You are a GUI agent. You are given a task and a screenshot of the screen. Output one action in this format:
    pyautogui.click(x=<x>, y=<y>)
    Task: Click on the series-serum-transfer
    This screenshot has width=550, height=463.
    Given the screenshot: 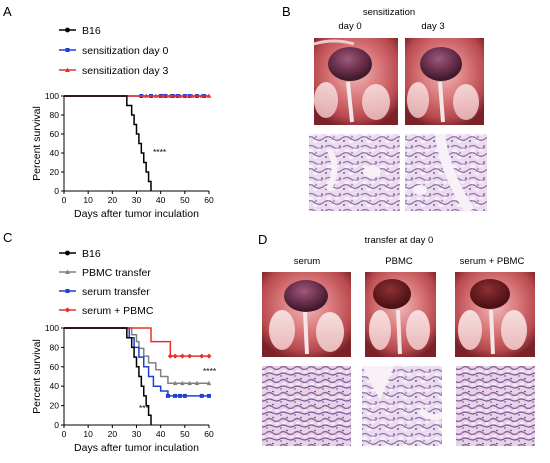 What is the action you would take?
    pyautogui.click(x=137, y=362)
    